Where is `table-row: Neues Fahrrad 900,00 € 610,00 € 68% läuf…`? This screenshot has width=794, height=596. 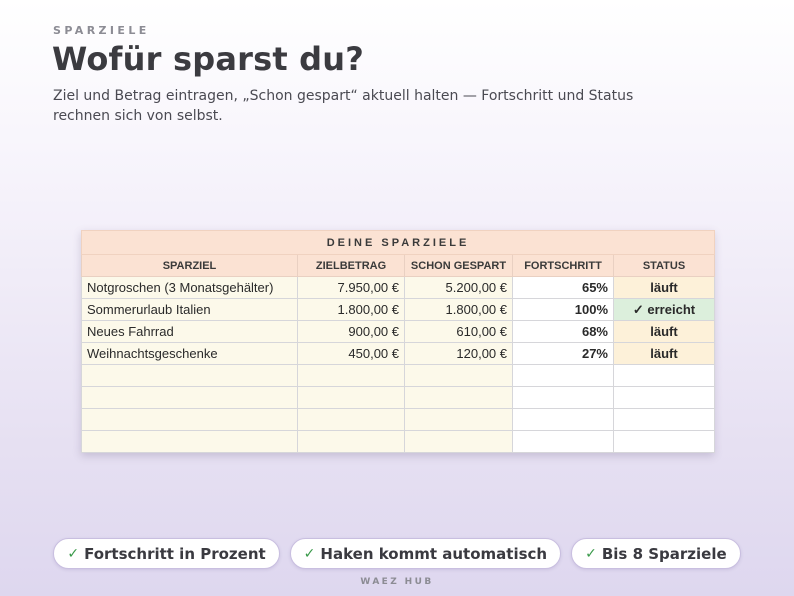
table-row: Neues Fahrrad 900,00 € 610,00 € 68% läuf… is located at coordinates (398, 331).